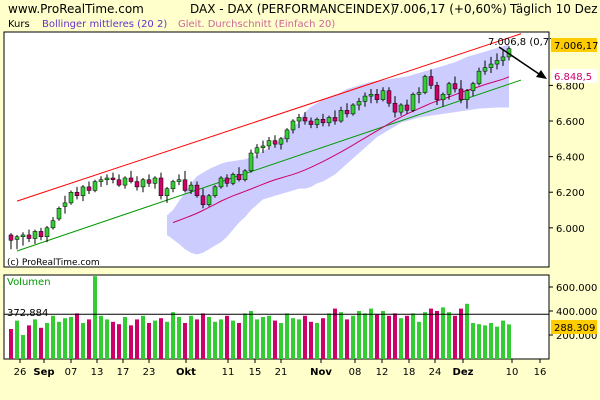 This screenshot has height=400, width=600. What do you see at coordinates (76, 9) in the screenshot?
I see `site-title: www.ProRealTime.com` at bounding box center [76, 9].